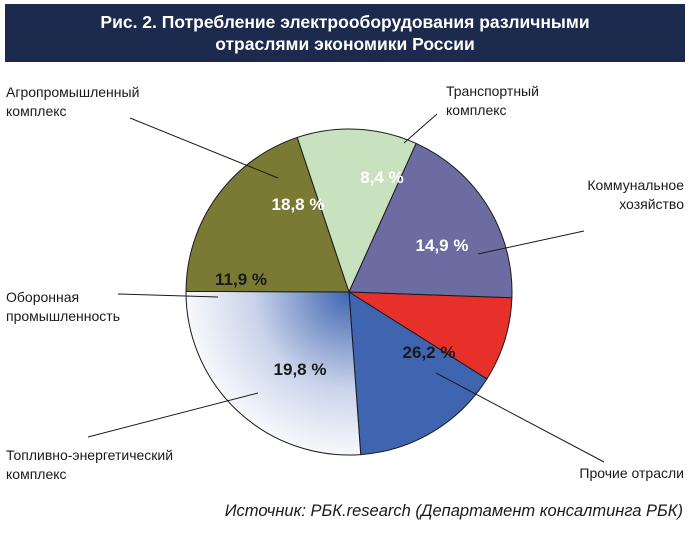  I want to click on category-label-2-line-1: Коммунальное, so click(635, 185).